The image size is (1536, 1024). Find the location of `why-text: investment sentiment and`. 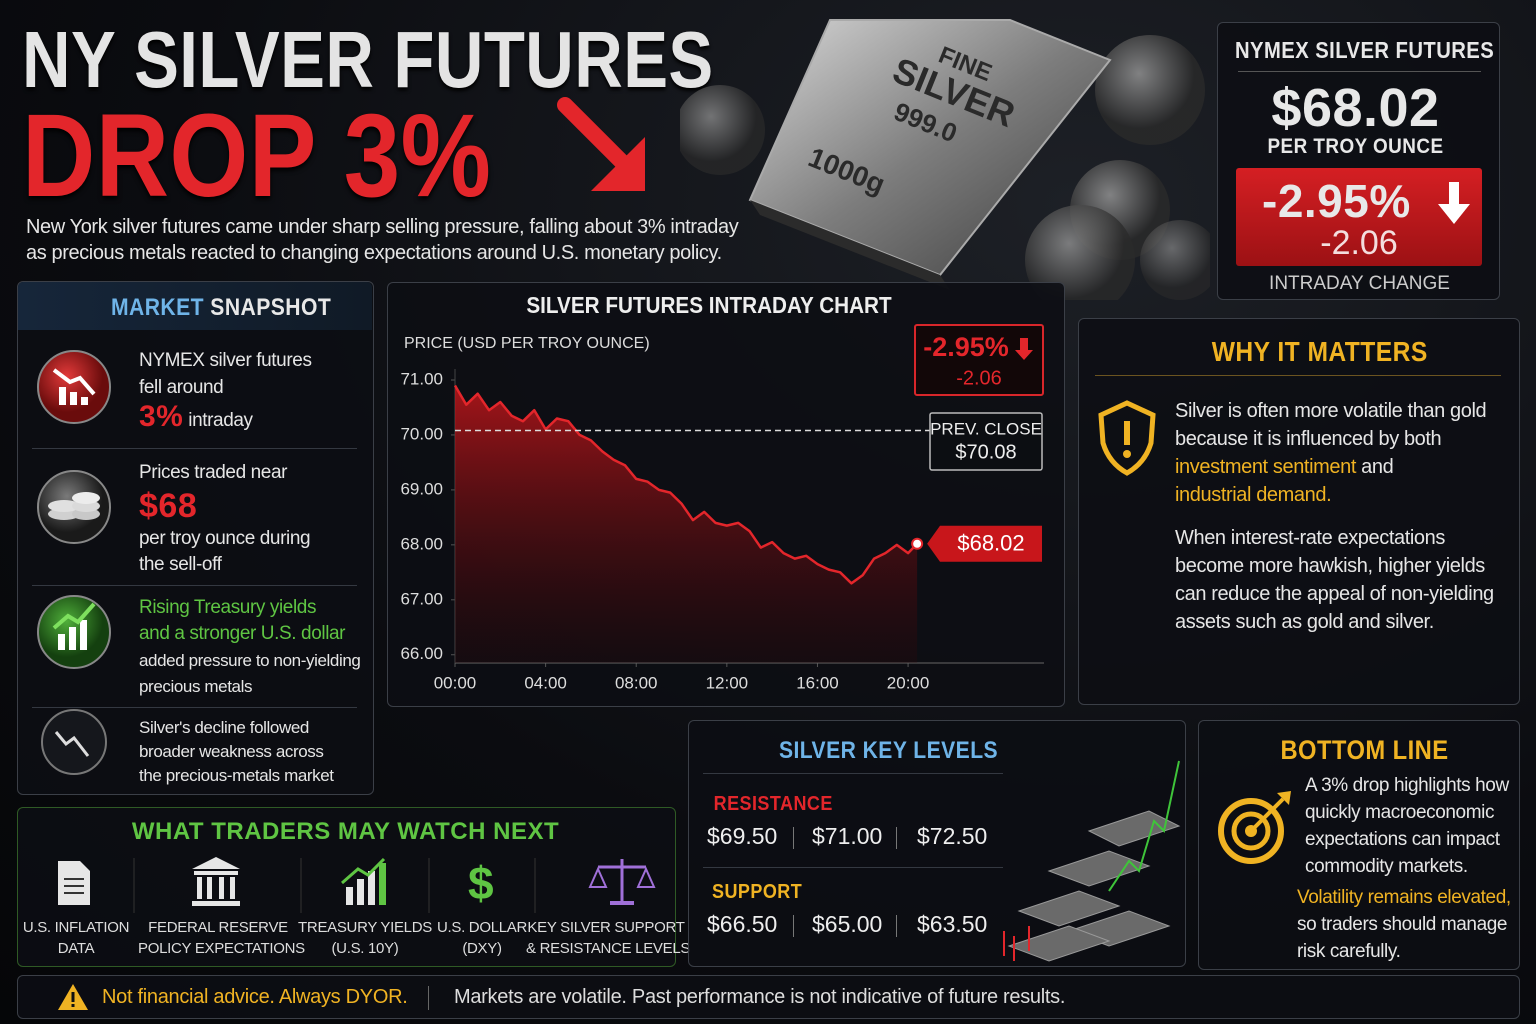

why-text: investment sentiment and is located at coordinates (1284, 467).